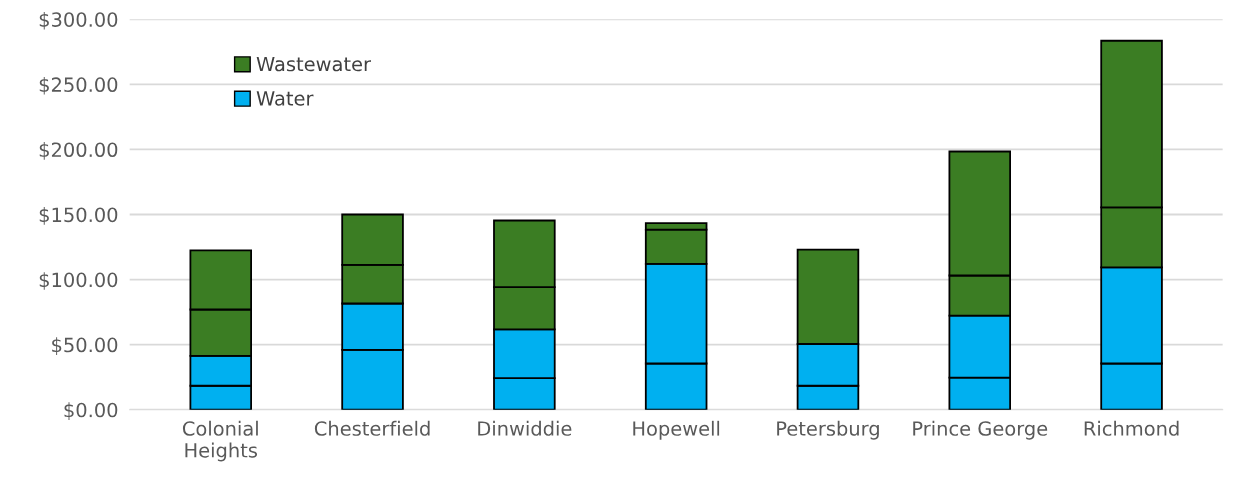 Image resolution: width=1235 pixels, height=482 pixels. I want to click on x-tick-label: Chesterfield, so click(372, 428).